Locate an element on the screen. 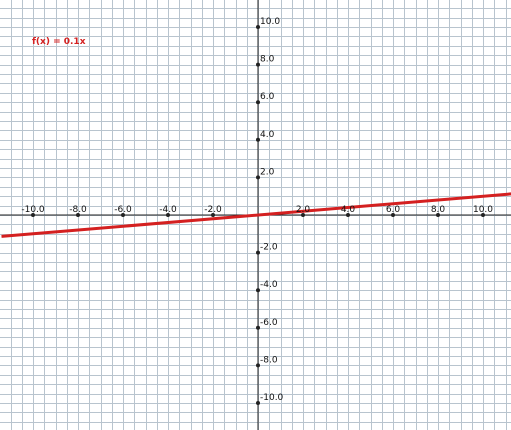 The height and width of the screenshot is (430, 511). y-tick-label: -10.0 is located at coordinates (272, 398).